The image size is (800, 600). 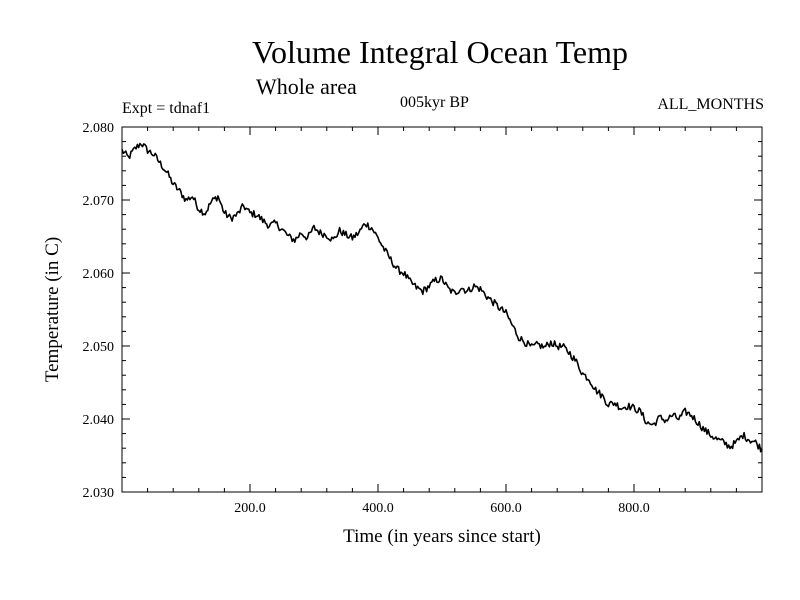 I want to click on y-tick-label: 2.080, so click(x=99, y=128).